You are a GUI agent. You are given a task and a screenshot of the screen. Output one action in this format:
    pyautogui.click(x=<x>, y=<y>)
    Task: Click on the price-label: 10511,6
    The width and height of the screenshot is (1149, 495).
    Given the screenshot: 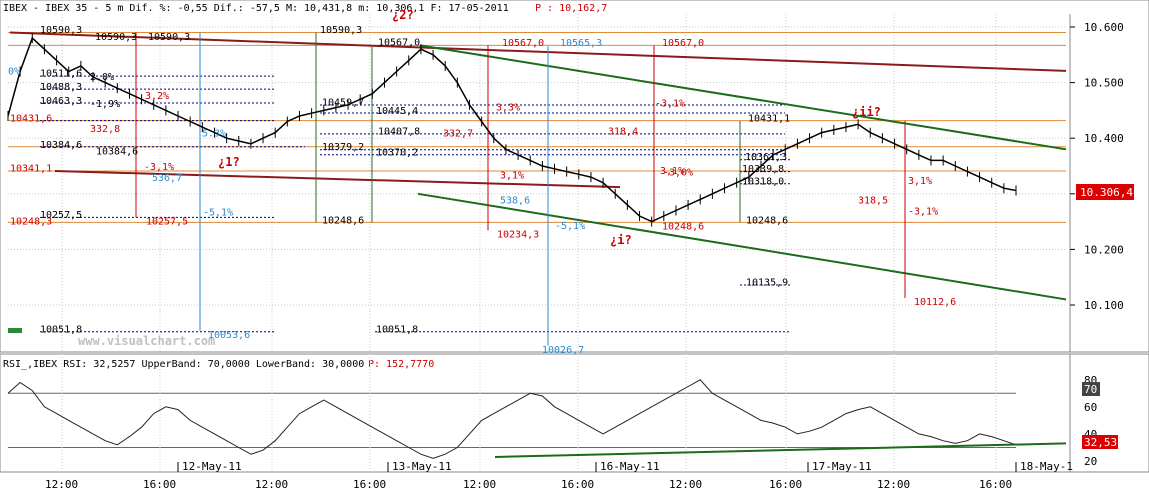 What is the action you would take?
    pyautogui.click(x=61, y=74)
    